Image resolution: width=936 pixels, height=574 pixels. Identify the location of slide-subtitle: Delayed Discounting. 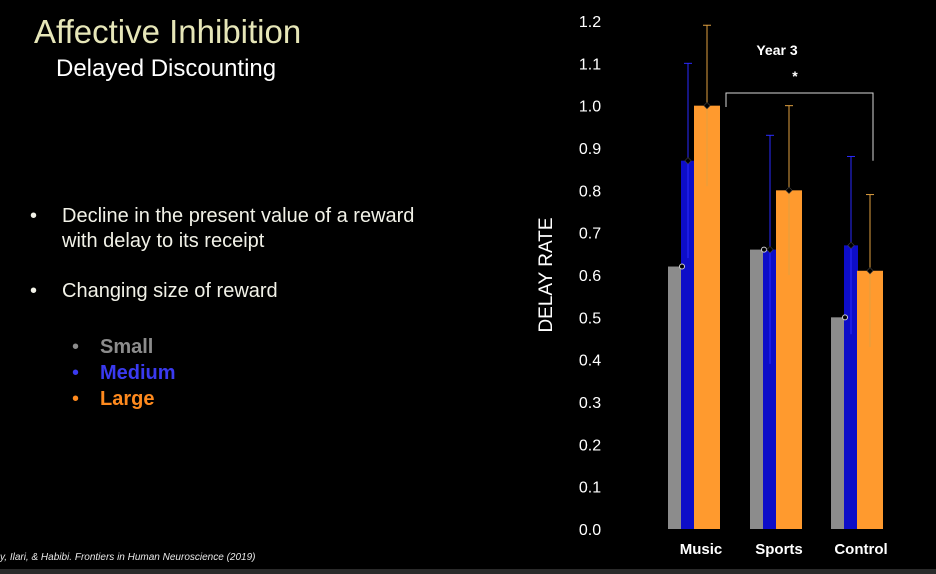
(166, 68).